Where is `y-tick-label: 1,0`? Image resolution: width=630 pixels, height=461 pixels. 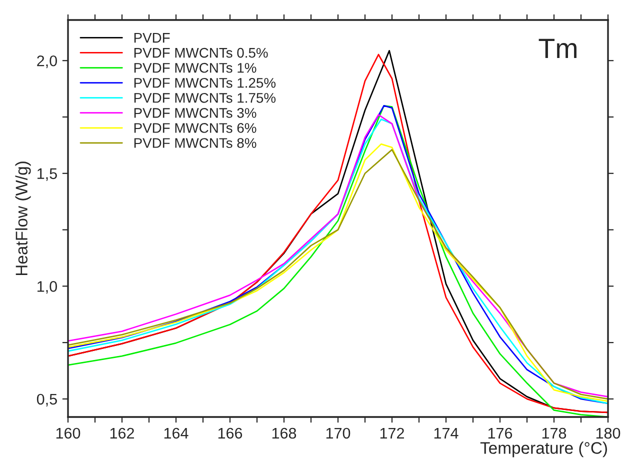 y-tick-label: 1,0 is located at coordinates (47, 287).